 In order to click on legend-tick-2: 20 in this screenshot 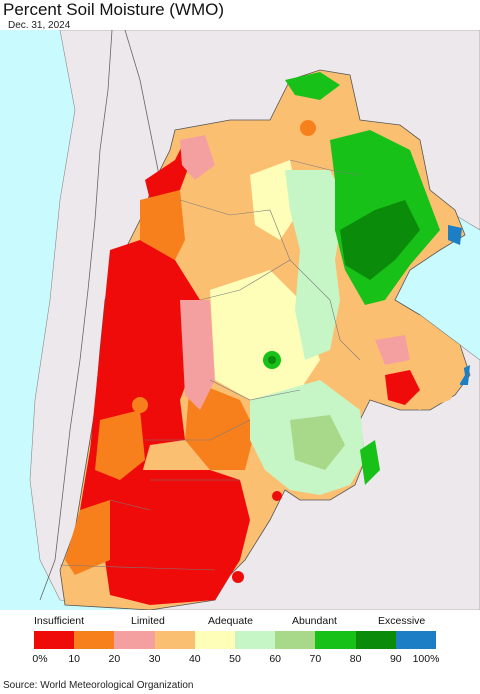, I will do `click(114, 659)`.